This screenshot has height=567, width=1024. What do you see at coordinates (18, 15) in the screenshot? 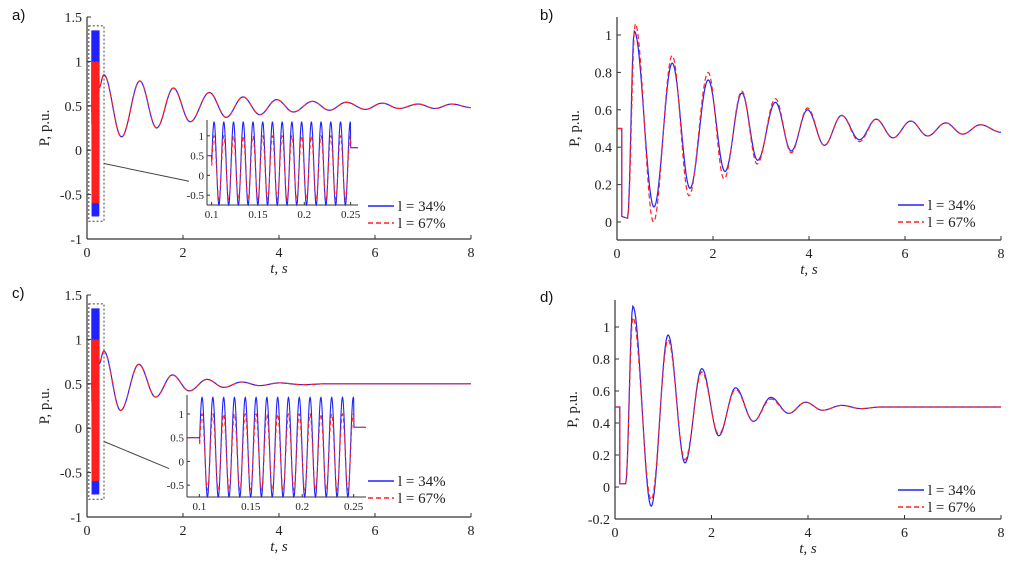
I see `panel-label: a)` at bounding box center [18, 15].